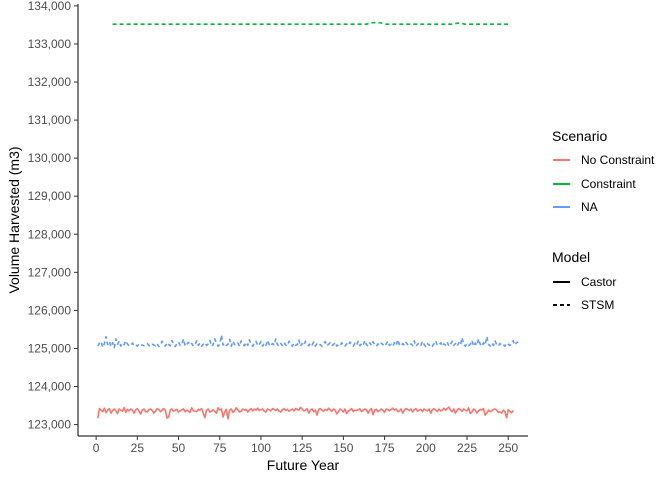 This screenshot has width=672, height=485. I want to click on y-tick-label: 130,000, so click(50, 158).